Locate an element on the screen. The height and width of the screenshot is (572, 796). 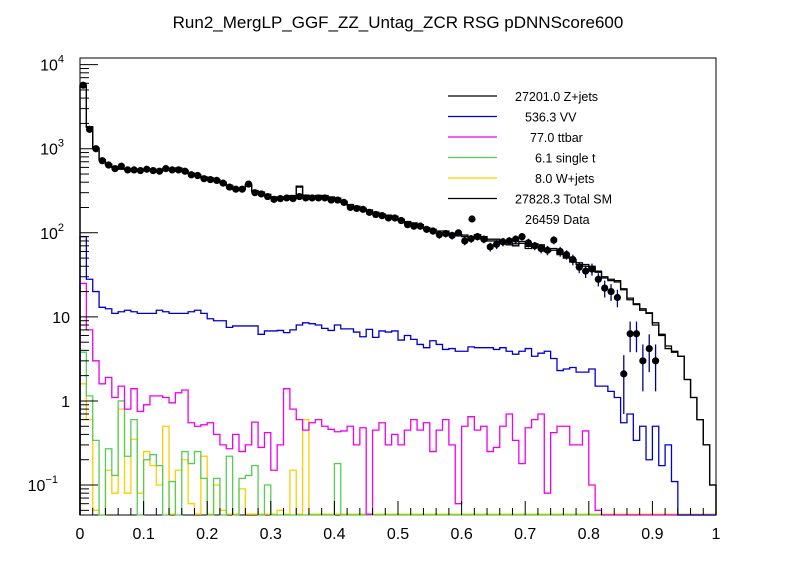
x-tick-label: 0 is located at coordinates (80, 534).